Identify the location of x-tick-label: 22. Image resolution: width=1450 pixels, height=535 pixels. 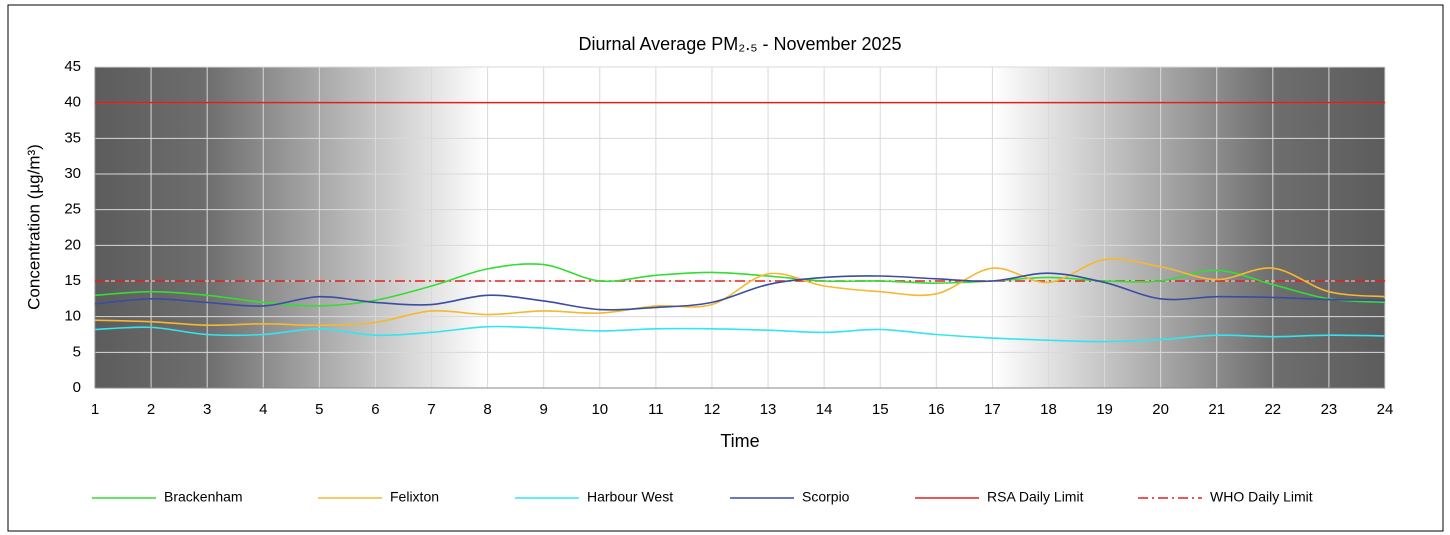
(1272, 409).